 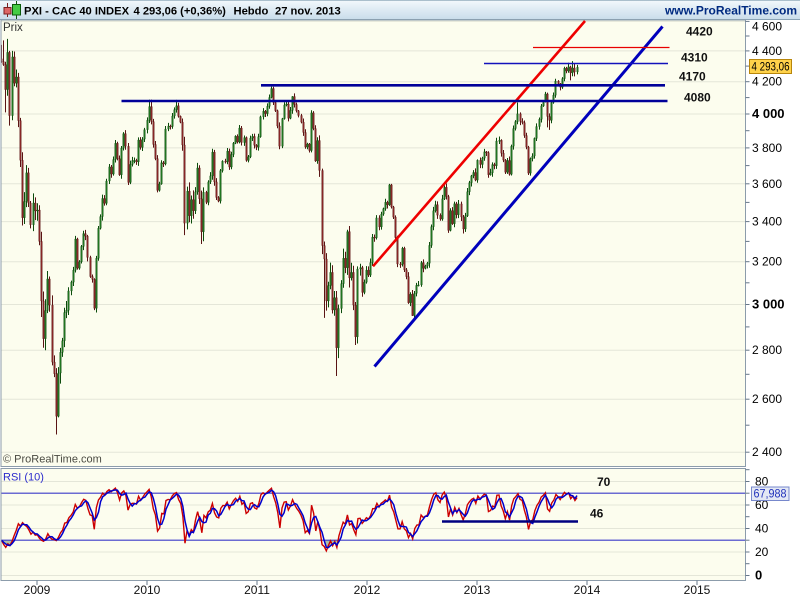 I want to click on svg-text: 3 800, so click(x=767, y=148).